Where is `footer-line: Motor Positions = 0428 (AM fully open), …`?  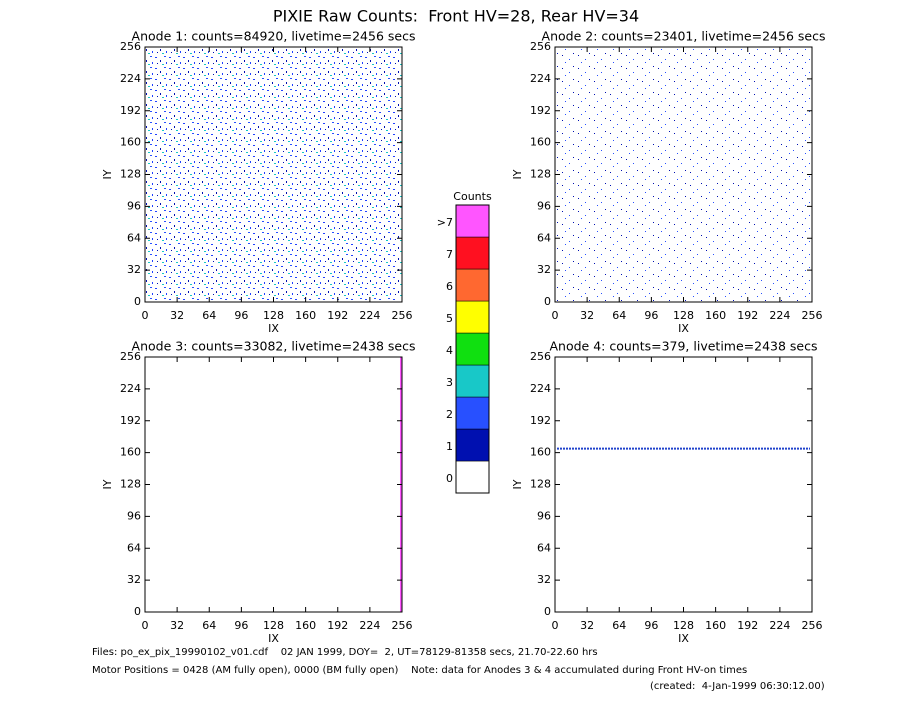
footer-line: Motor Positions = 0428 (AM fully open), … is located at coordinates (419, 670).